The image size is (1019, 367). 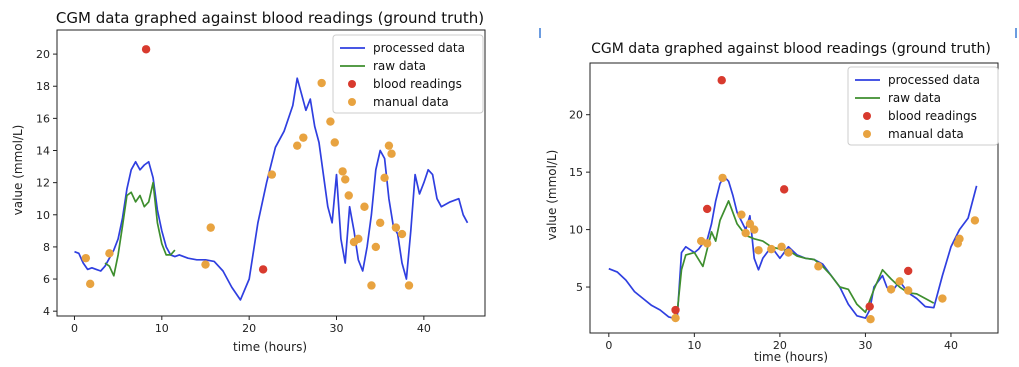 What do you see at coordinates (43, 86) in the screenshot?
I see `y-tick-label: 18` at bounding box center [43, 86].